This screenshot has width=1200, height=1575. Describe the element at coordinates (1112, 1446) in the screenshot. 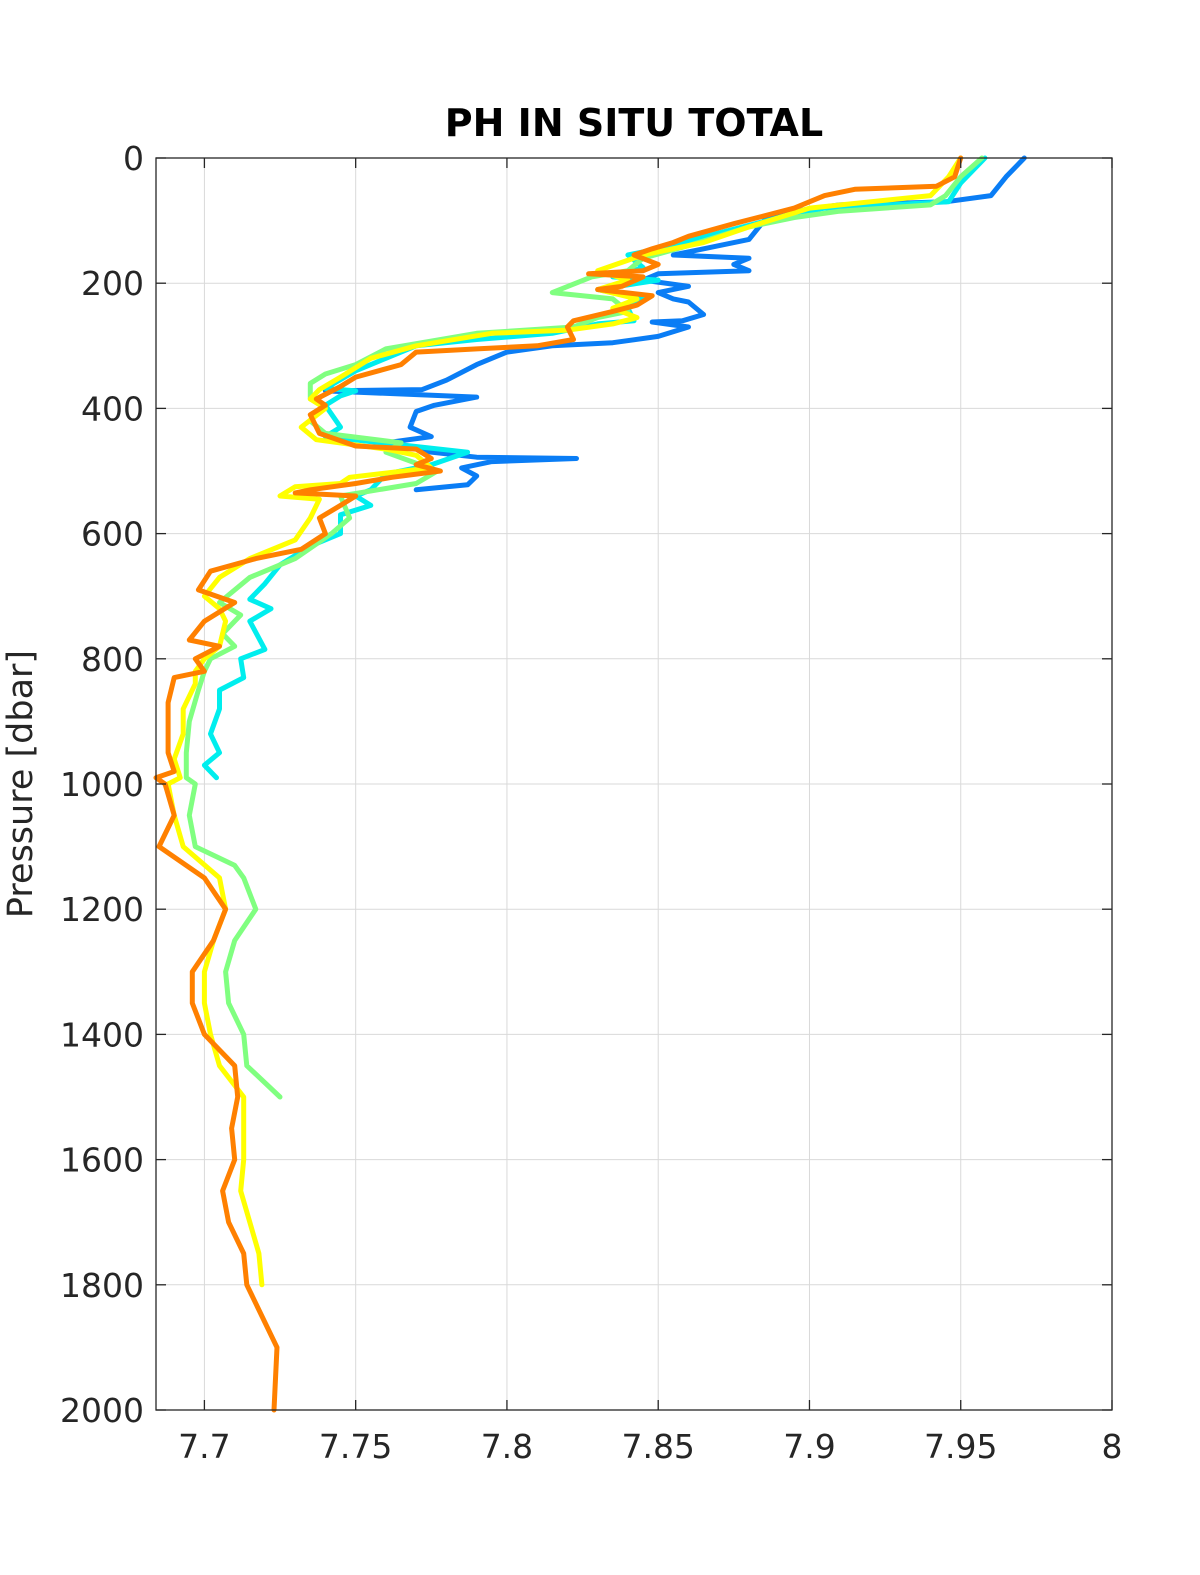

I see `x-tick-label: 8` at that location.